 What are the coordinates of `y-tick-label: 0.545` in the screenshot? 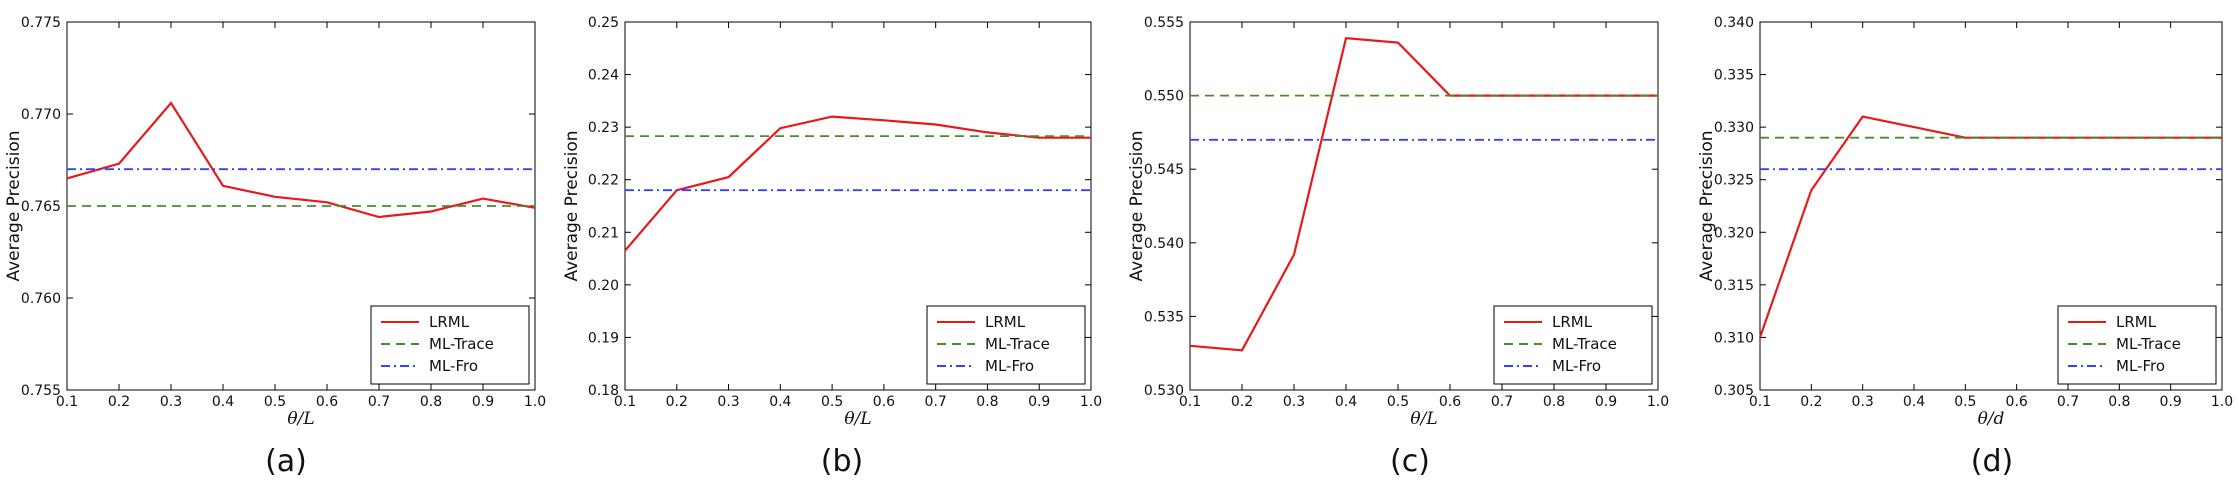 It's located at (1164, 170).